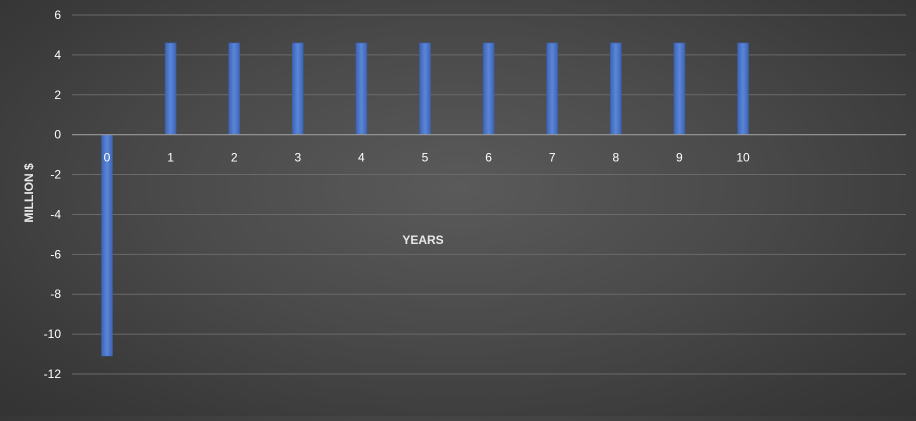 The image size is (916, 421). Describe the element at coordinates (615, 158) in the screenshot. I see `x-tick-label: 8` at that location.